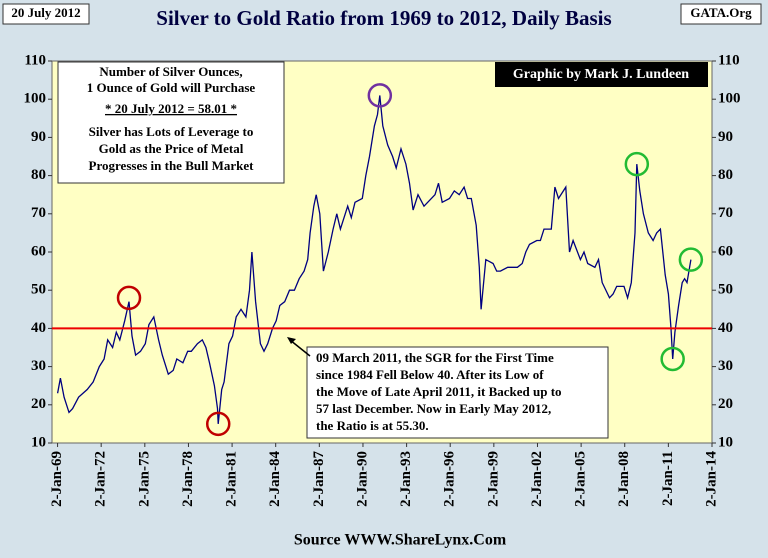 This screenshot has width=768, height=558. What do you see at coordinates (725, 366) in the screenshot?
I see `y2-tick-label: 30` at bounding box center [725, 366].